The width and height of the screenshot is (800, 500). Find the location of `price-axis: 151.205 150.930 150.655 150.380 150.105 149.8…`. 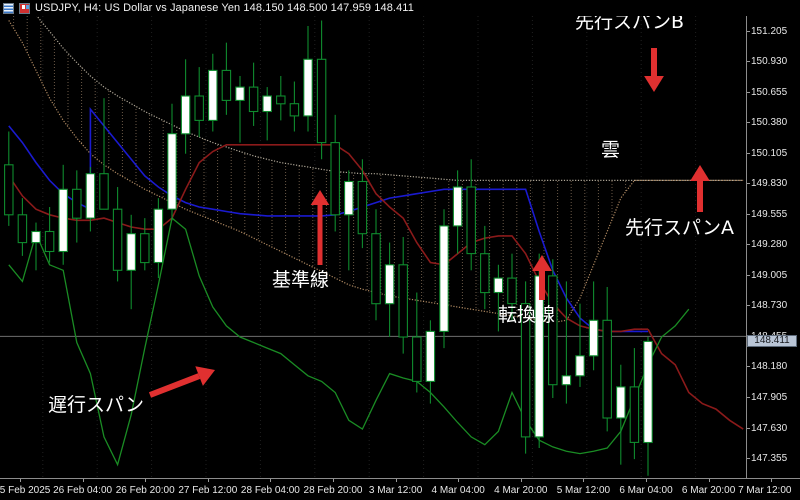

price-axis: 151.205 150.930 150.655 150.380 150.105 149.8… is located at coordinates (773, 247).